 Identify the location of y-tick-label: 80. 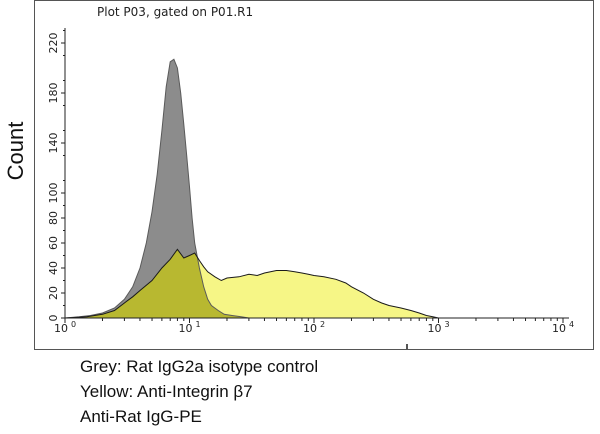
(53, 218).